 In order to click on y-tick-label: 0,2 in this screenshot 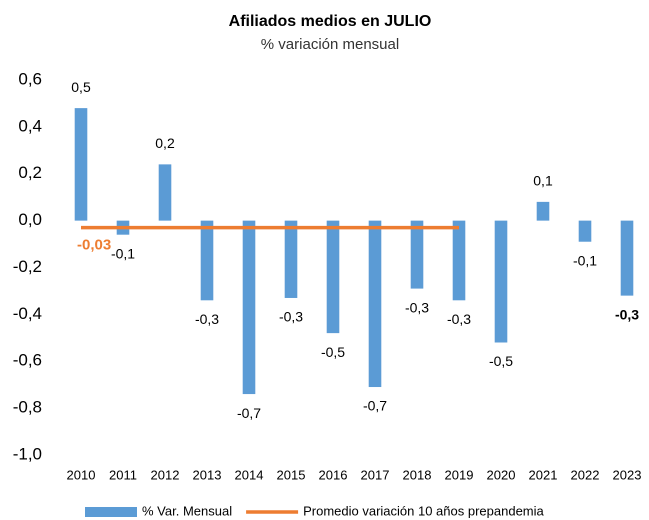, I will do `click(30, 172)`.